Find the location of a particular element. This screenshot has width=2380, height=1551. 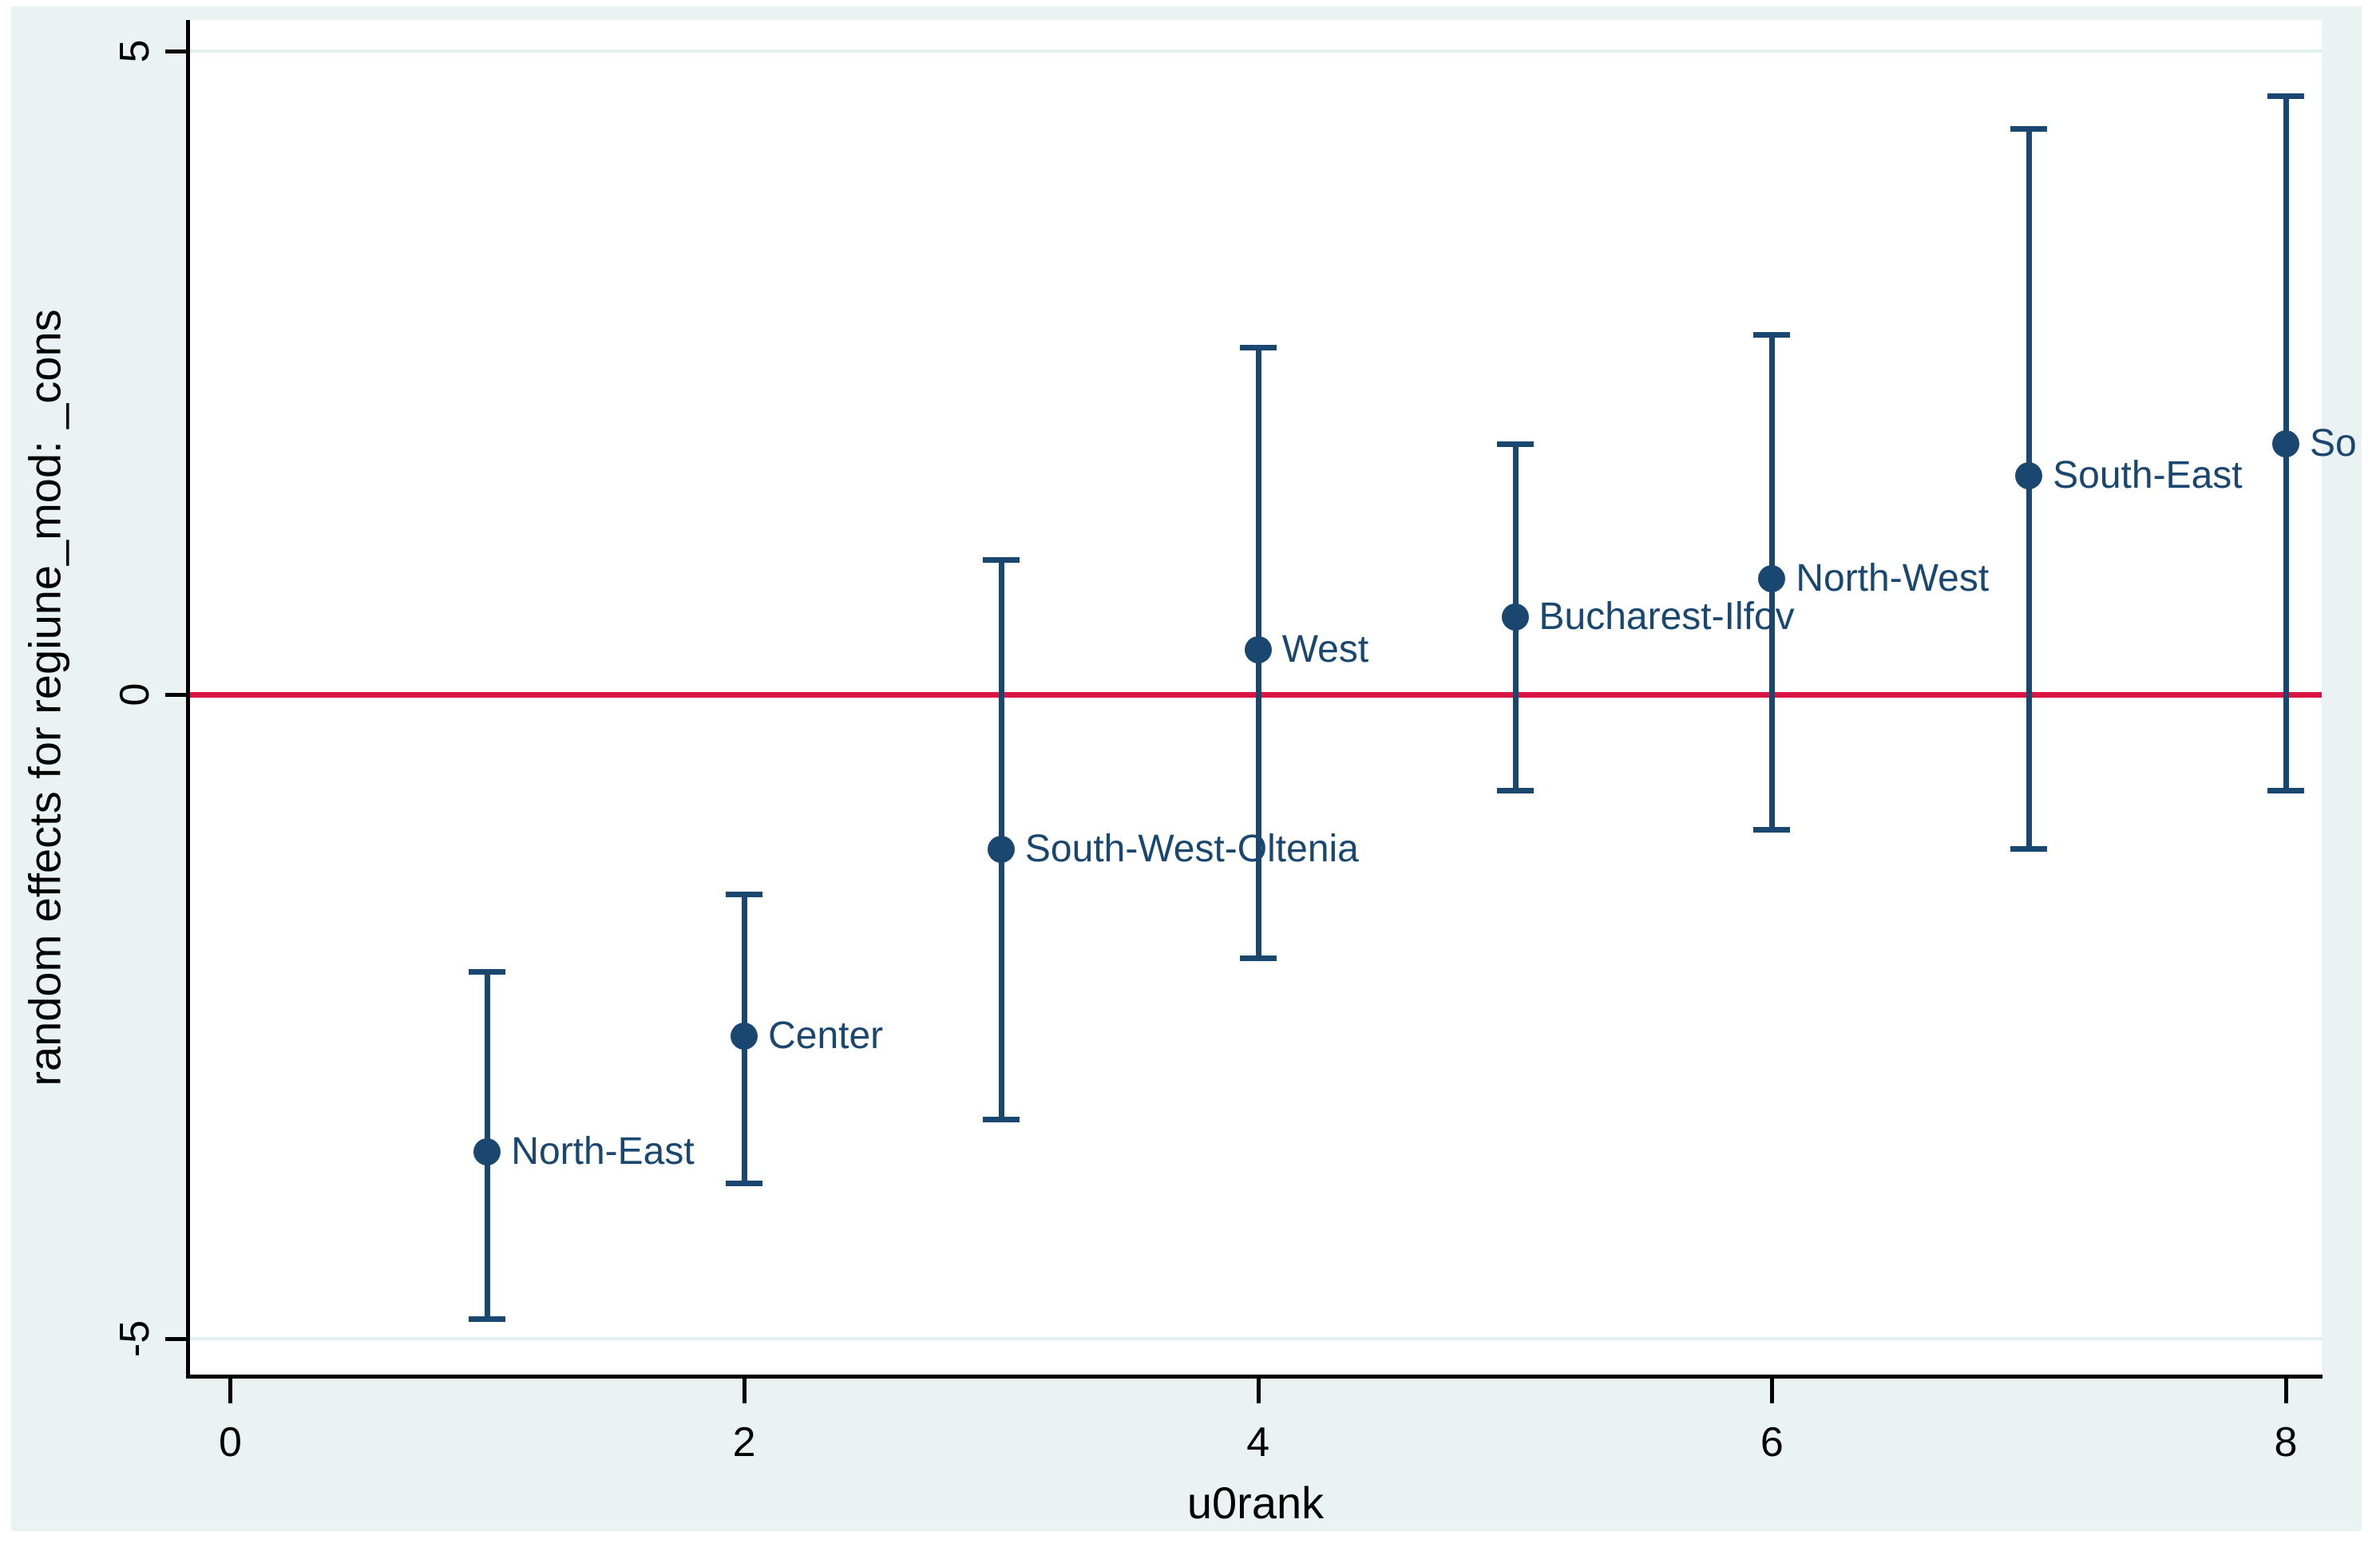

y-tick-label: 0 is located at coordinates (135, 694).